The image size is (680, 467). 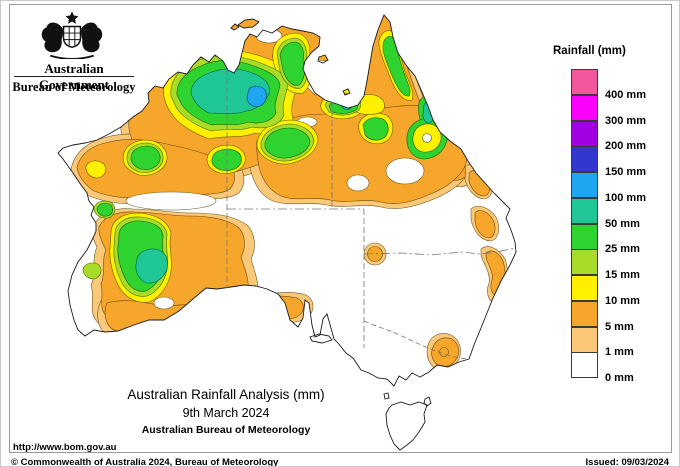 I want to click on island-groote, so click(x=323, y=59).